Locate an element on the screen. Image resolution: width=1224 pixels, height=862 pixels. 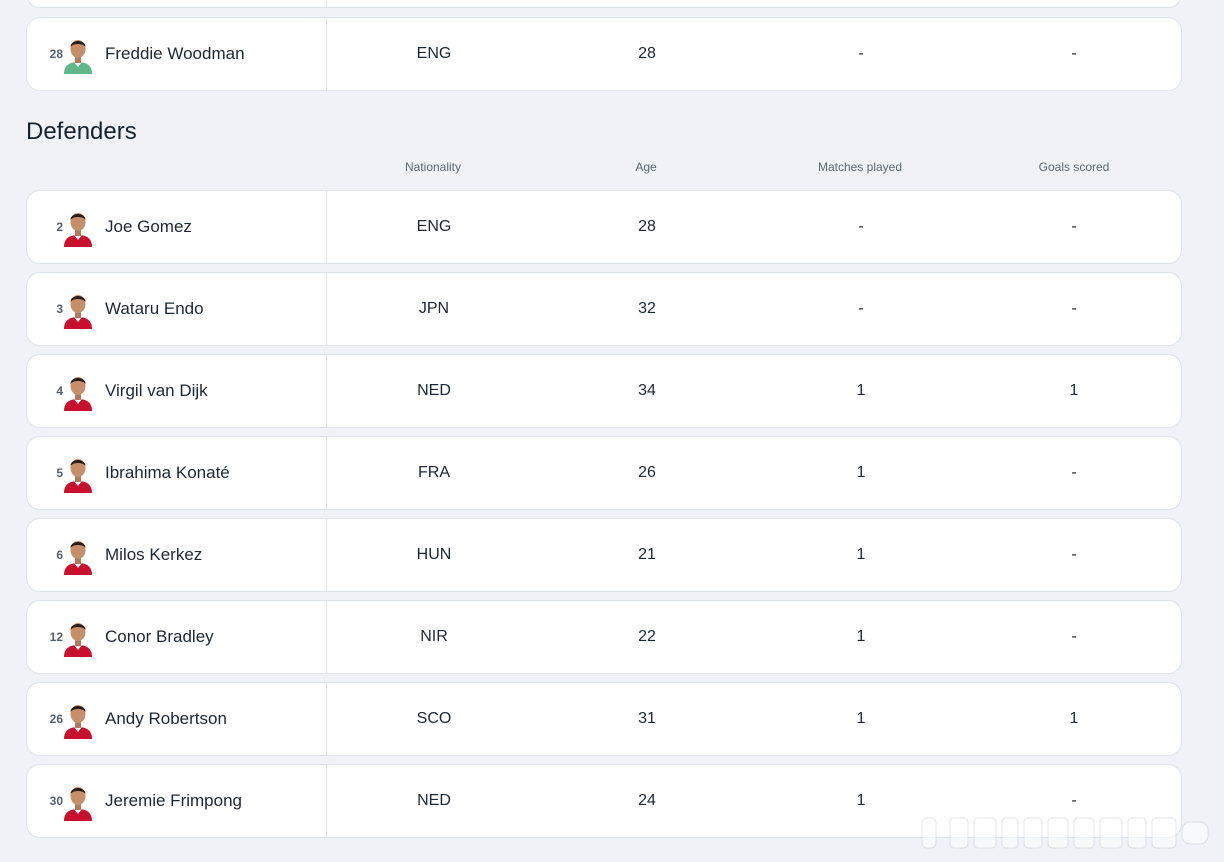
player-cell: 2 Joe Gomez is located at coordinates (177, 227).